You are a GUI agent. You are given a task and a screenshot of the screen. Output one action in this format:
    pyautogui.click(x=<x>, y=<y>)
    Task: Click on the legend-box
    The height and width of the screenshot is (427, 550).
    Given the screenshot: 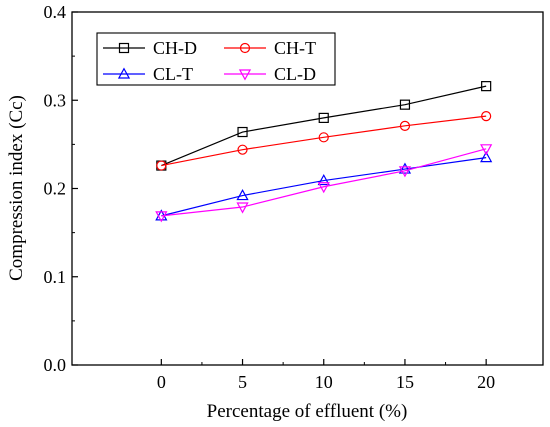 What is the action you would take?
    pyautogui.click(x=216, y=59)
    